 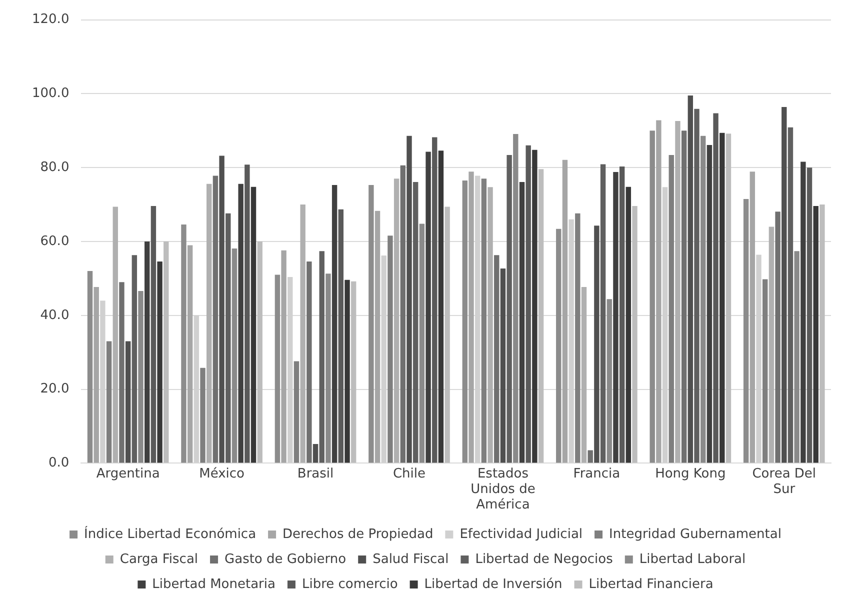 I want to click on y-tick-label: 20.0, so click(x=55, y=389).